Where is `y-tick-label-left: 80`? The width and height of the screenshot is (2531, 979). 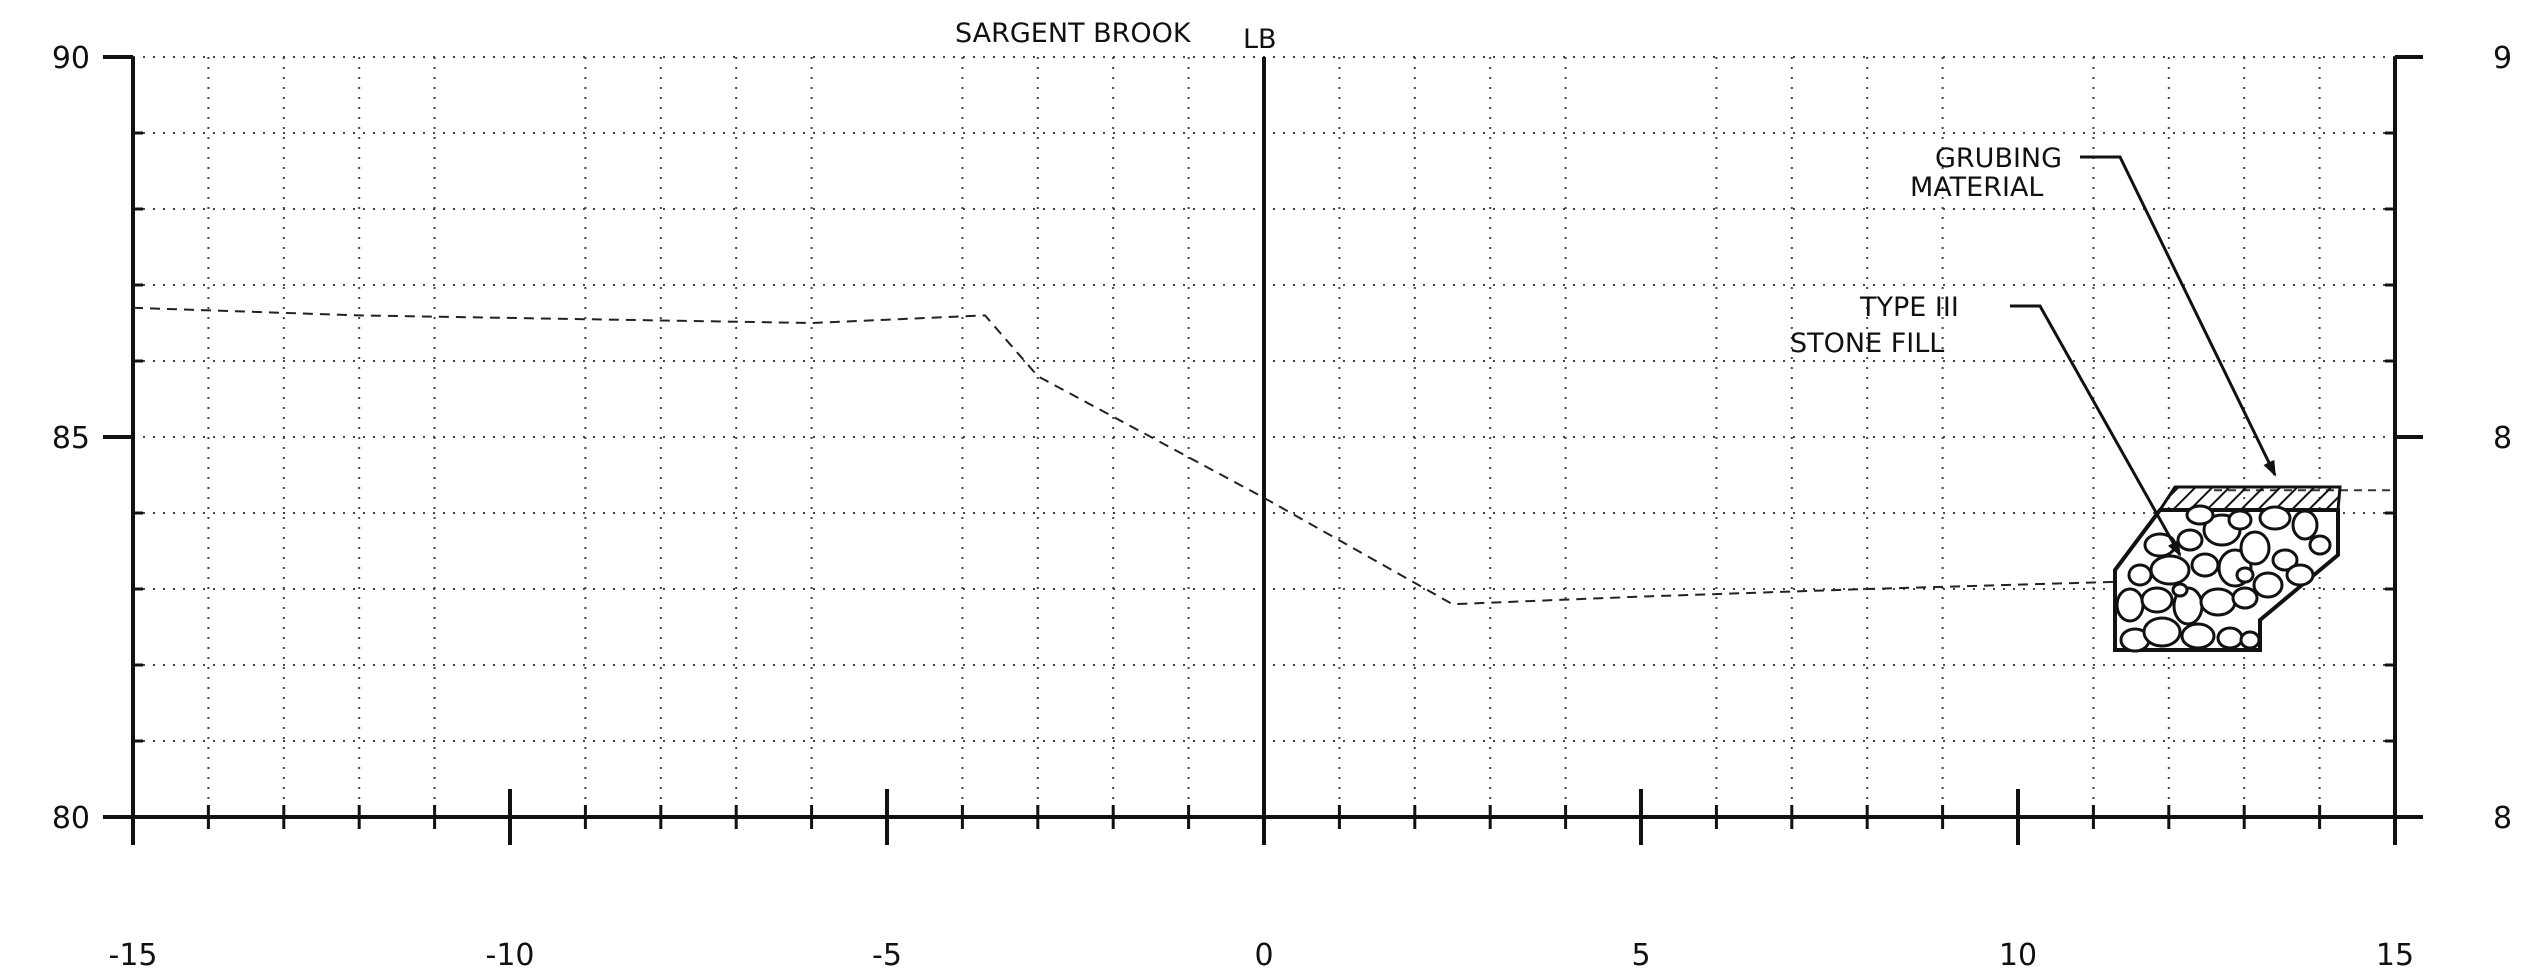 y-tick-label-left: 80 is located at coordinates (71, 818).